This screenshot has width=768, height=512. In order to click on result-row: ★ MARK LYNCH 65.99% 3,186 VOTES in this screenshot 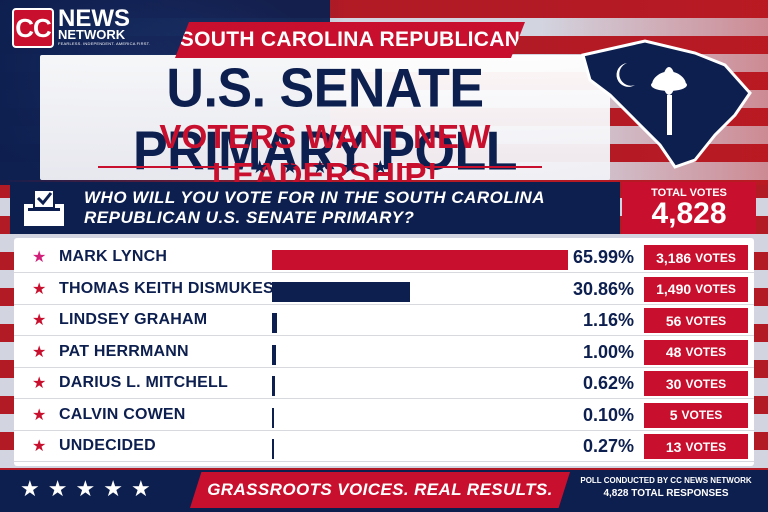, I will do `click(384, 257)`.